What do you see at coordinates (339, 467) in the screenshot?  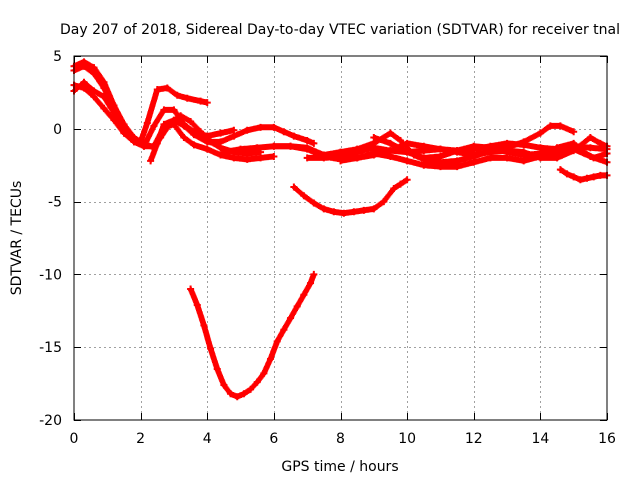 I see `x-axis-label: GPS time / hours` at bounding box center [339, 467].